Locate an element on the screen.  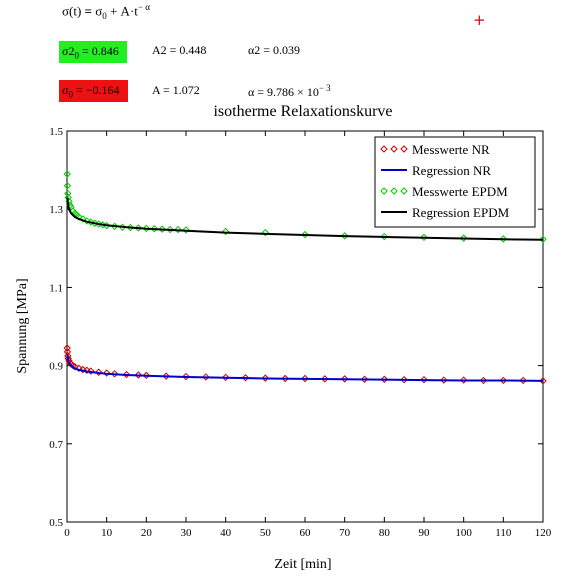
legend-label-regression-epdm: Regression EPDM is located at coordinates (461, 212).